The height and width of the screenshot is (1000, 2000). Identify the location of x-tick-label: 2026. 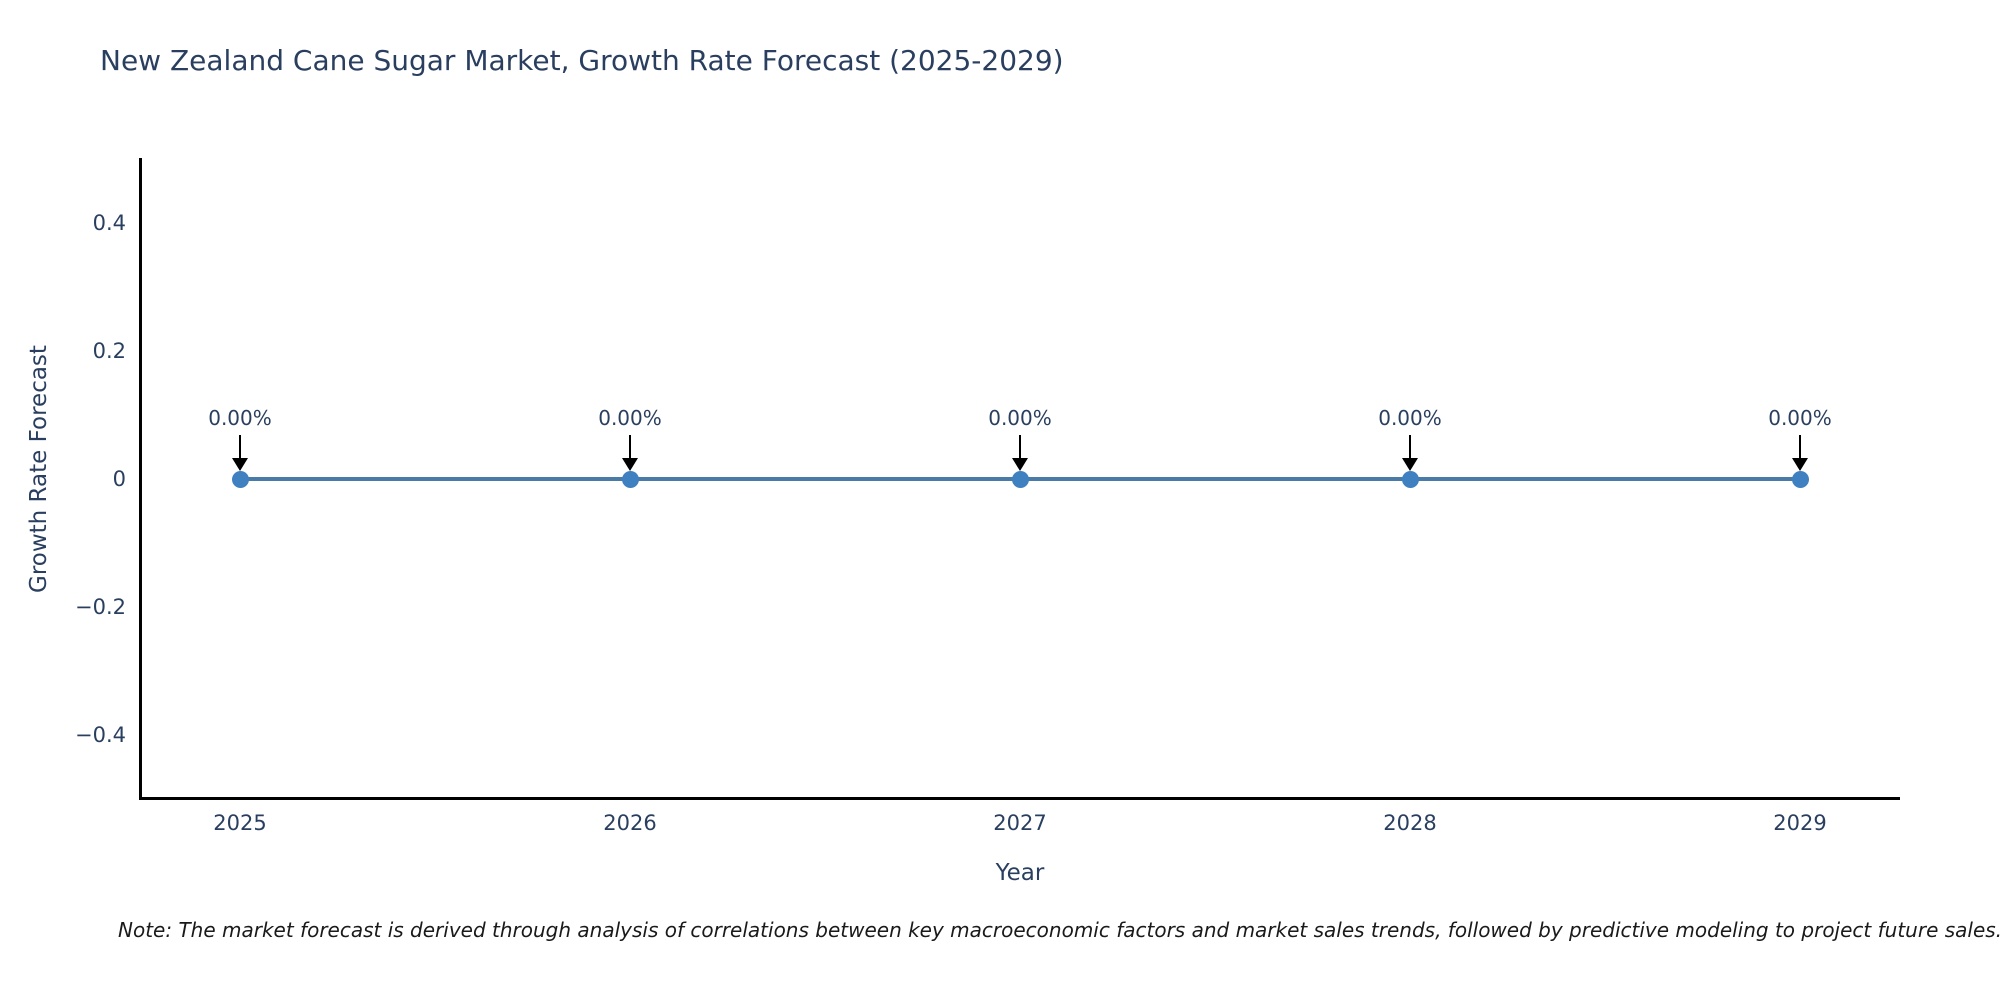
(630, 823).